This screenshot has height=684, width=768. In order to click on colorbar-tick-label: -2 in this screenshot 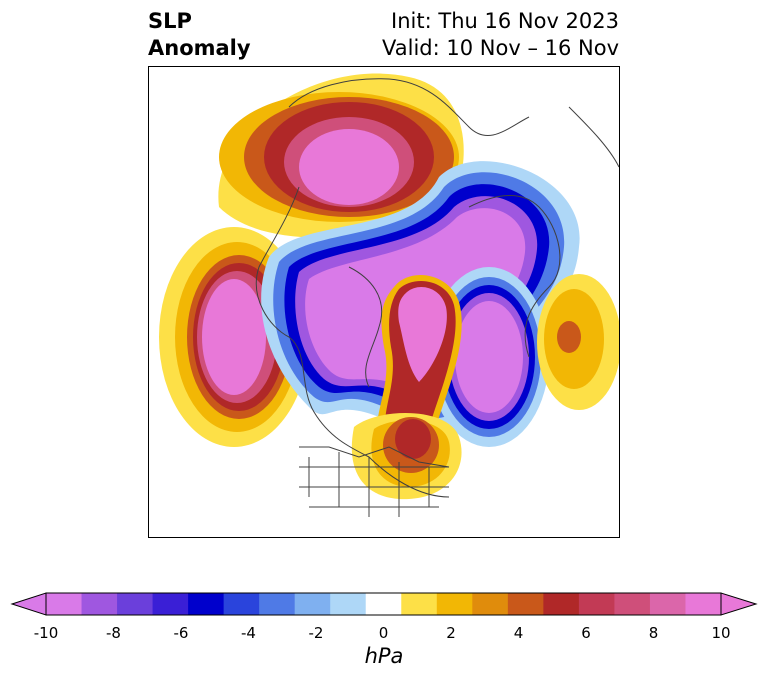, I will do `click(316, 633)`.